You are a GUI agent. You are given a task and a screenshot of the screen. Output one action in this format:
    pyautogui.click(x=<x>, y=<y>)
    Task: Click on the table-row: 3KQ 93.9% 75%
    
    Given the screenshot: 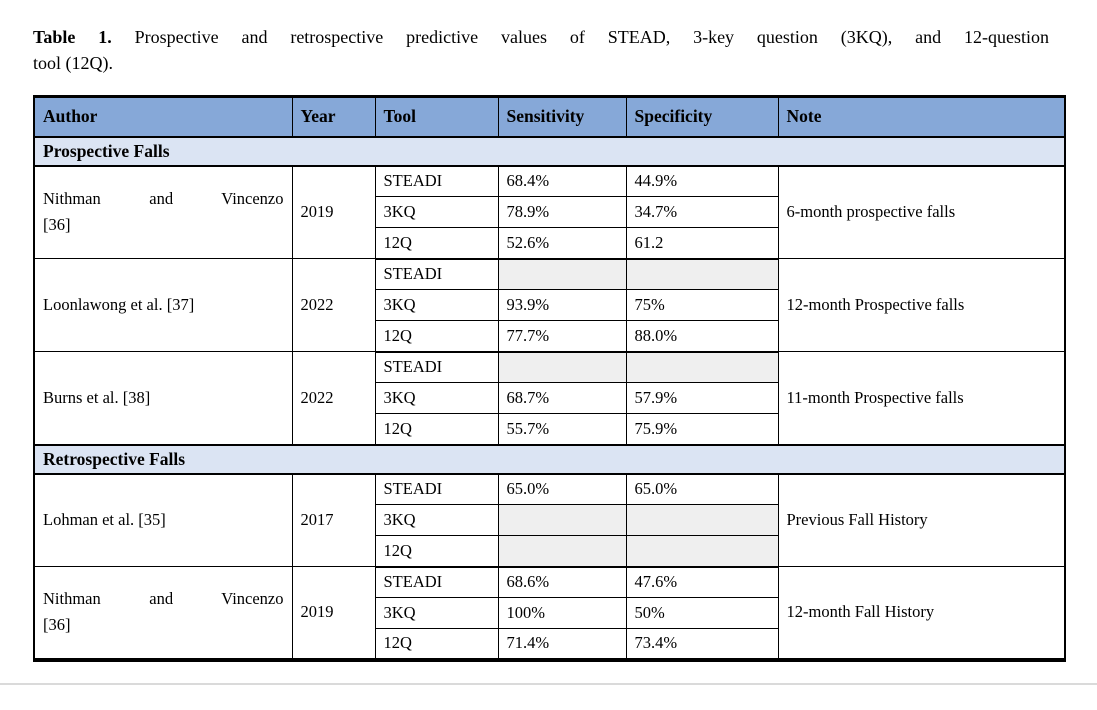 What is the action you would take?
    pyautogui.click(x=549, y=305)
    